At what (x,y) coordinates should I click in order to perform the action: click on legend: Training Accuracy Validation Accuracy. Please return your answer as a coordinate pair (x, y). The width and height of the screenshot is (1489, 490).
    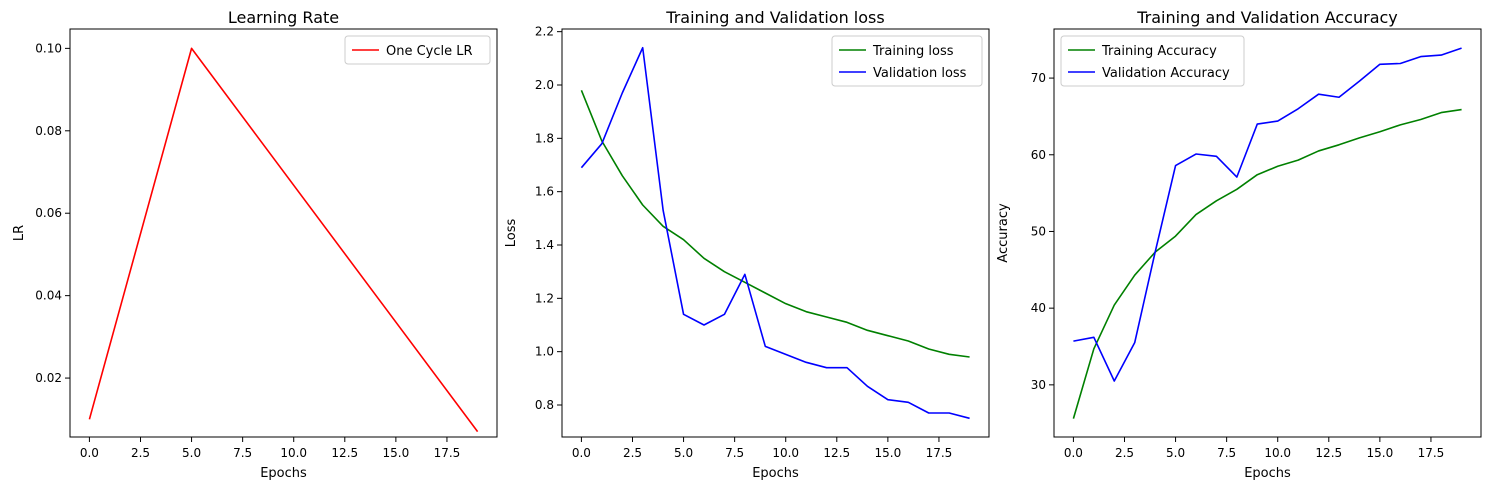
    Looking at the image, I should click on (1152, 61).